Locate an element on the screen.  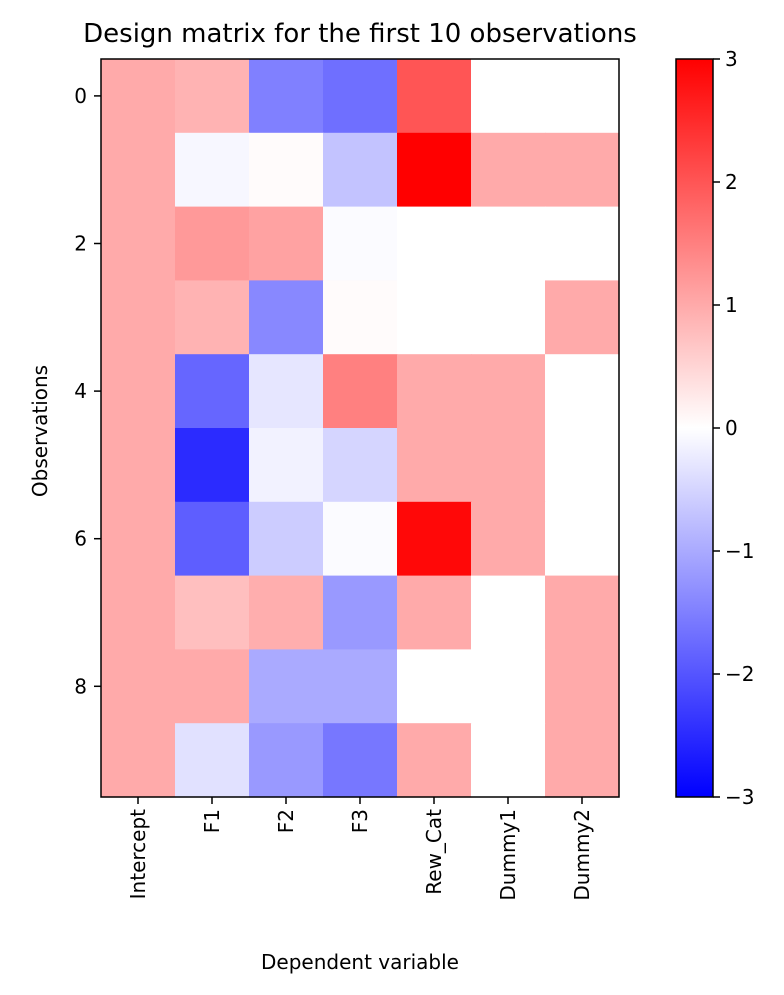
colorbar is located at coordinates (694, 428).